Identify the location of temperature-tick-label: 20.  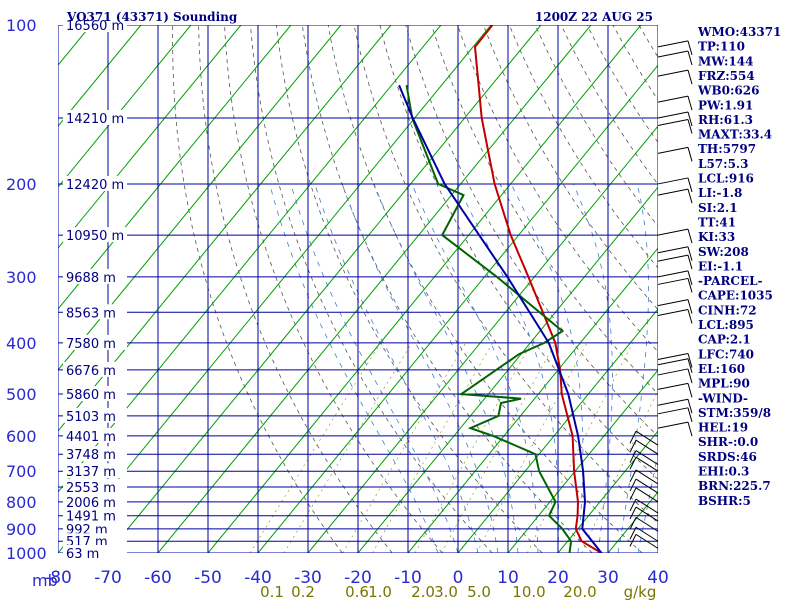
(558, 578).